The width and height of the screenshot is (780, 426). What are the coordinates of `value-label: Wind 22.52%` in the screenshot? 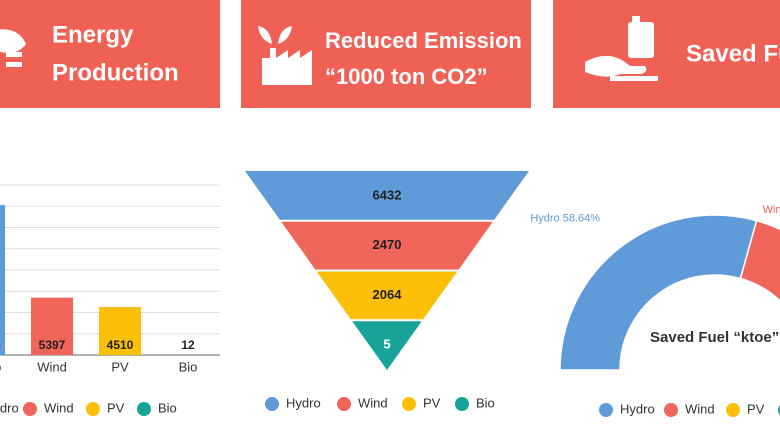 It's located at (771, 210).